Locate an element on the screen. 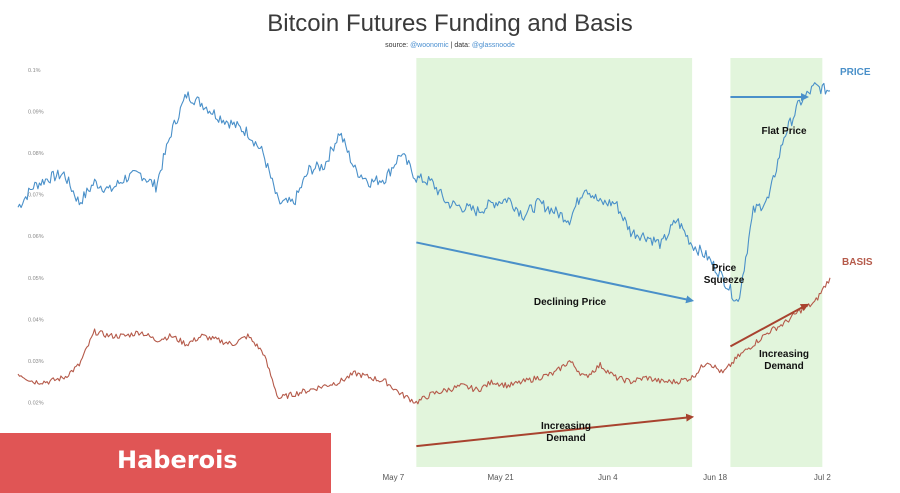  y-tick-label: 0.09% is located at coordinates (36, 113).